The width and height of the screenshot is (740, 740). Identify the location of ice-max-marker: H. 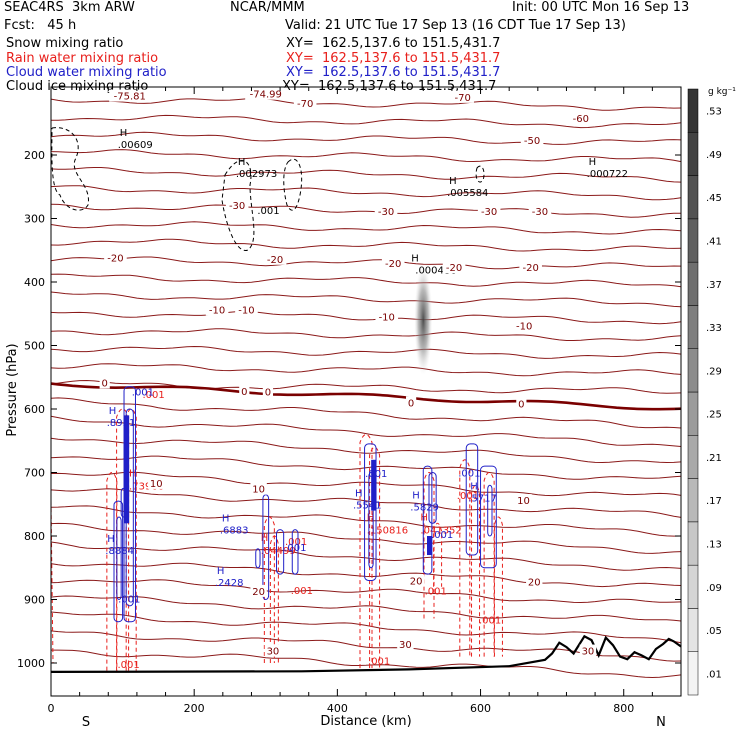
(242, 162).